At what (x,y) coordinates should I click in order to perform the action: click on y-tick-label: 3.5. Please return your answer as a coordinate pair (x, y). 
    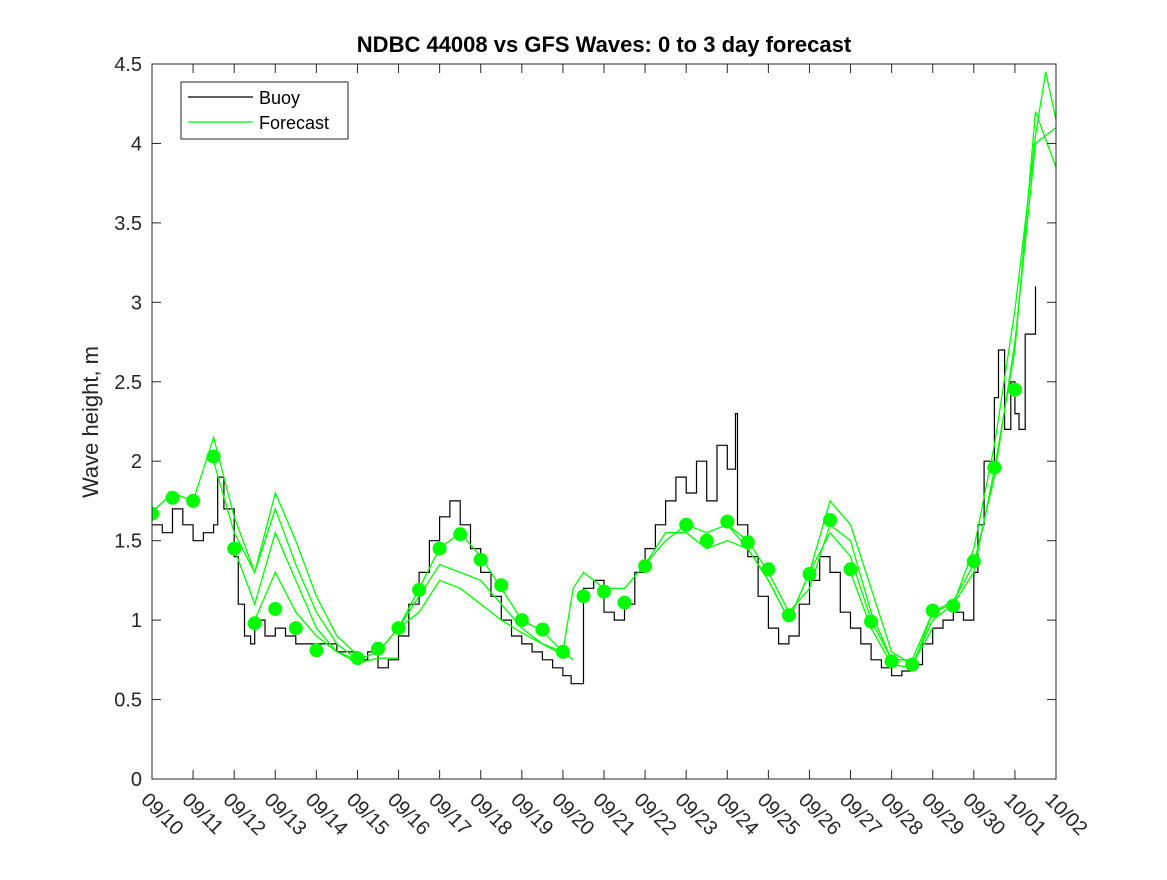
    Looking at the image, I should click on (128, 224).